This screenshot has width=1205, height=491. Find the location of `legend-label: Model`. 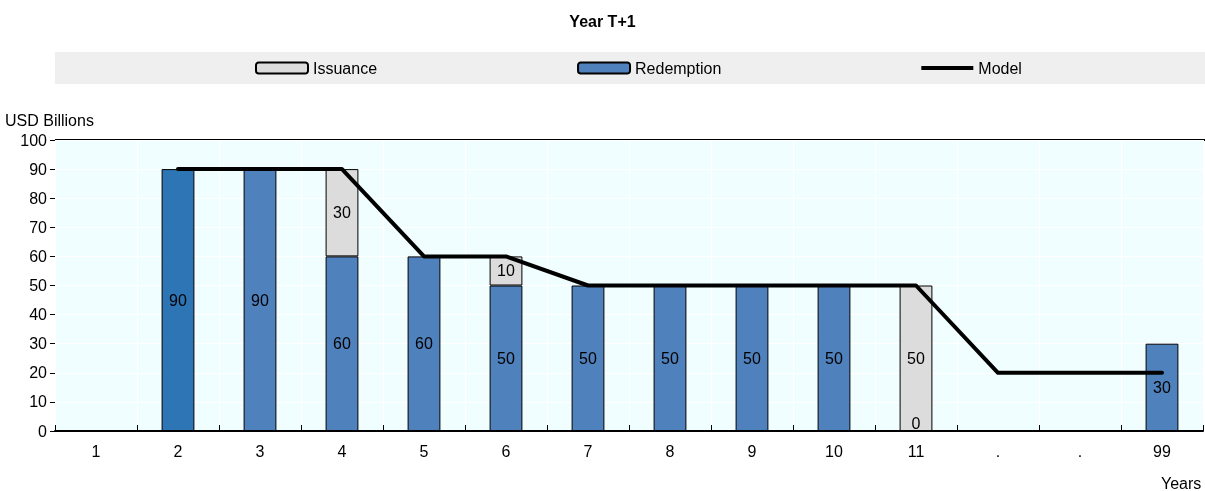

legend-label: Model is located at coordinates (1000, 68).